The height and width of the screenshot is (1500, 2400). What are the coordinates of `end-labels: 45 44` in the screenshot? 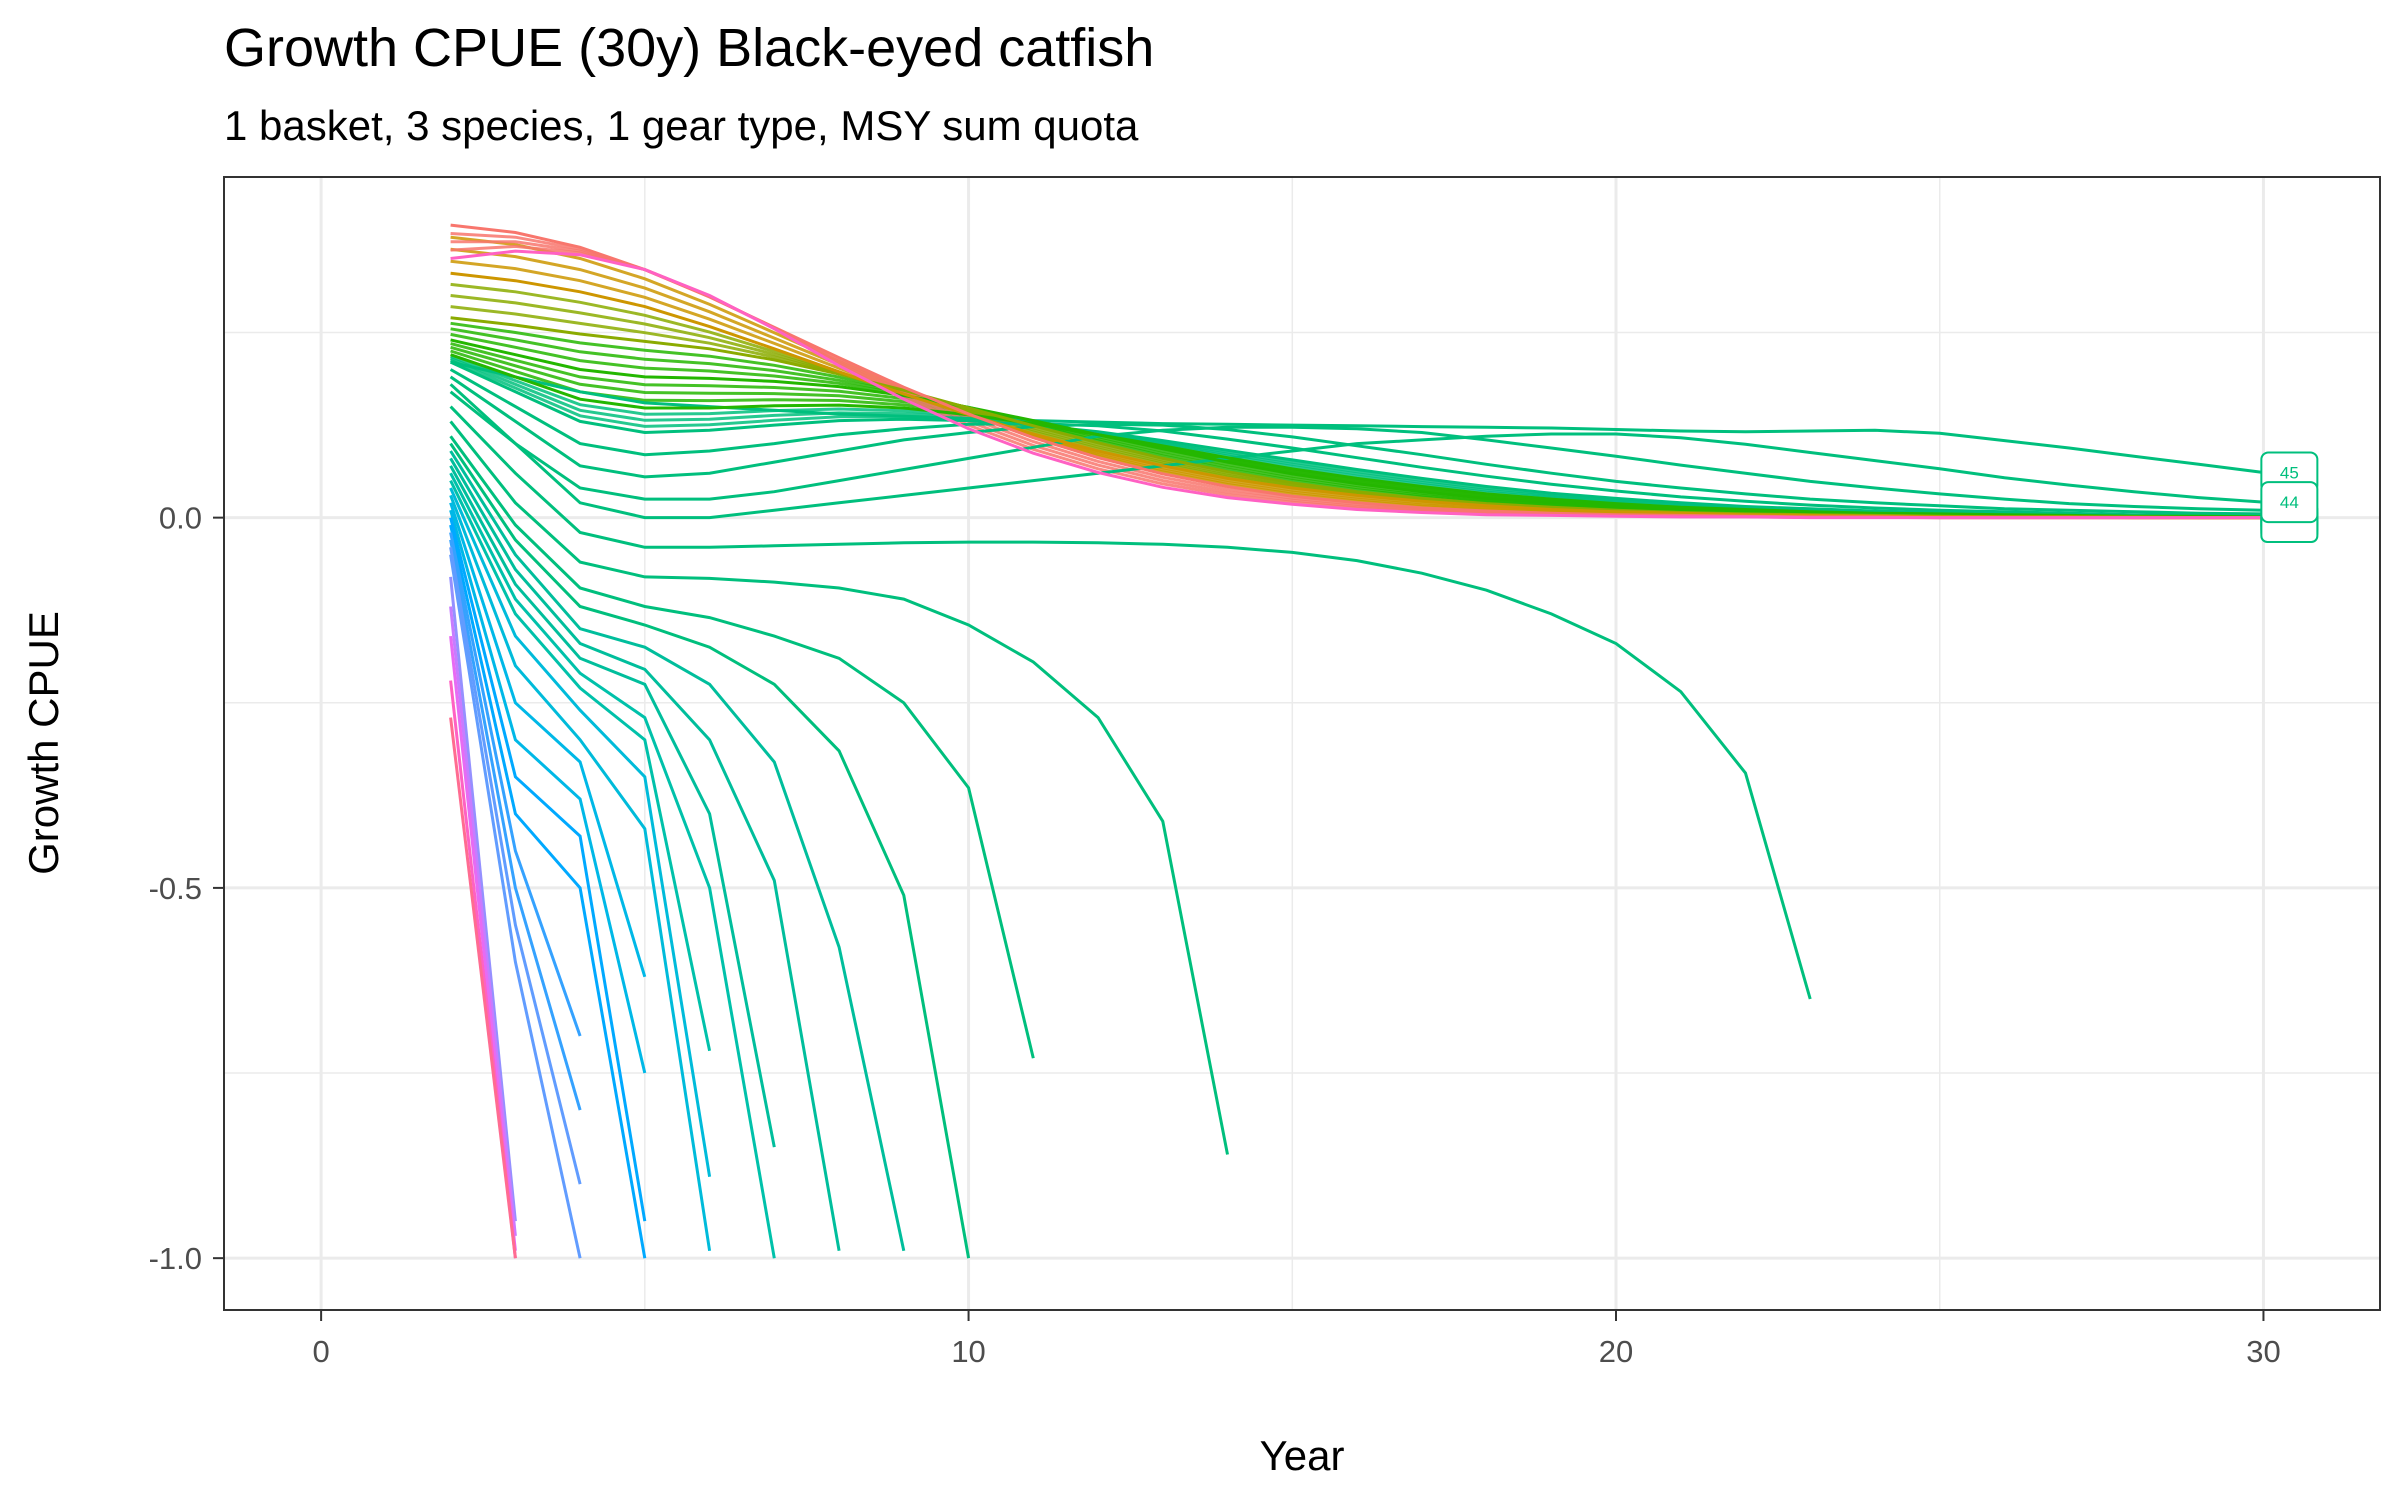 It's located at (2289, 497).